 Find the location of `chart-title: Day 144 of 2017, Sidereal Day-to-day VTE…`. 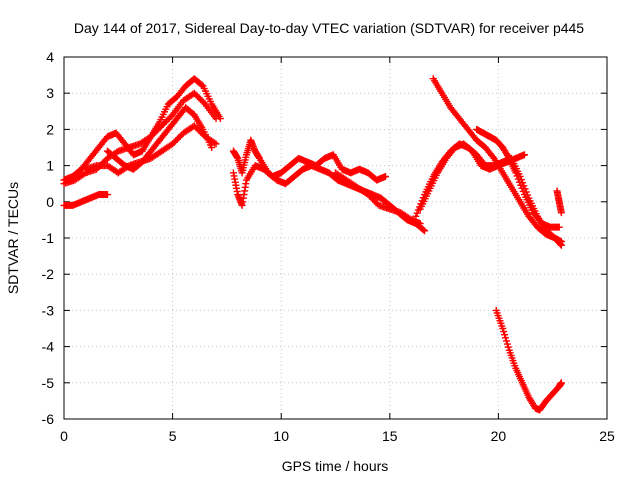

chart-title: Day 144 of 2017, Sidereal Day-to-day VTE… is located at coordinates (329, 28).